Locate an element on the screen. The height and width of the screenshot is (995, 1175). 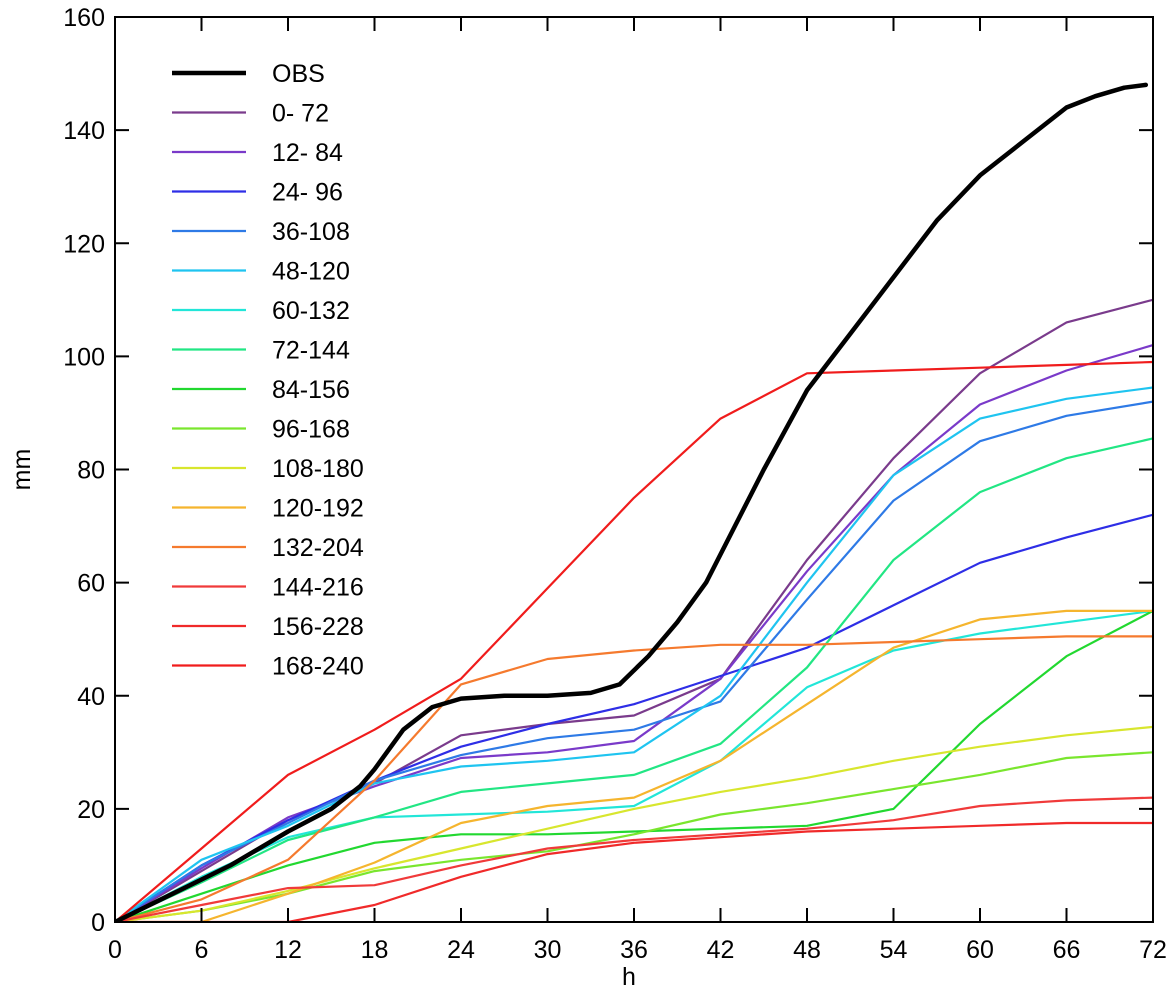
x-tick-label: 30 is located at coordinates (548, 950).